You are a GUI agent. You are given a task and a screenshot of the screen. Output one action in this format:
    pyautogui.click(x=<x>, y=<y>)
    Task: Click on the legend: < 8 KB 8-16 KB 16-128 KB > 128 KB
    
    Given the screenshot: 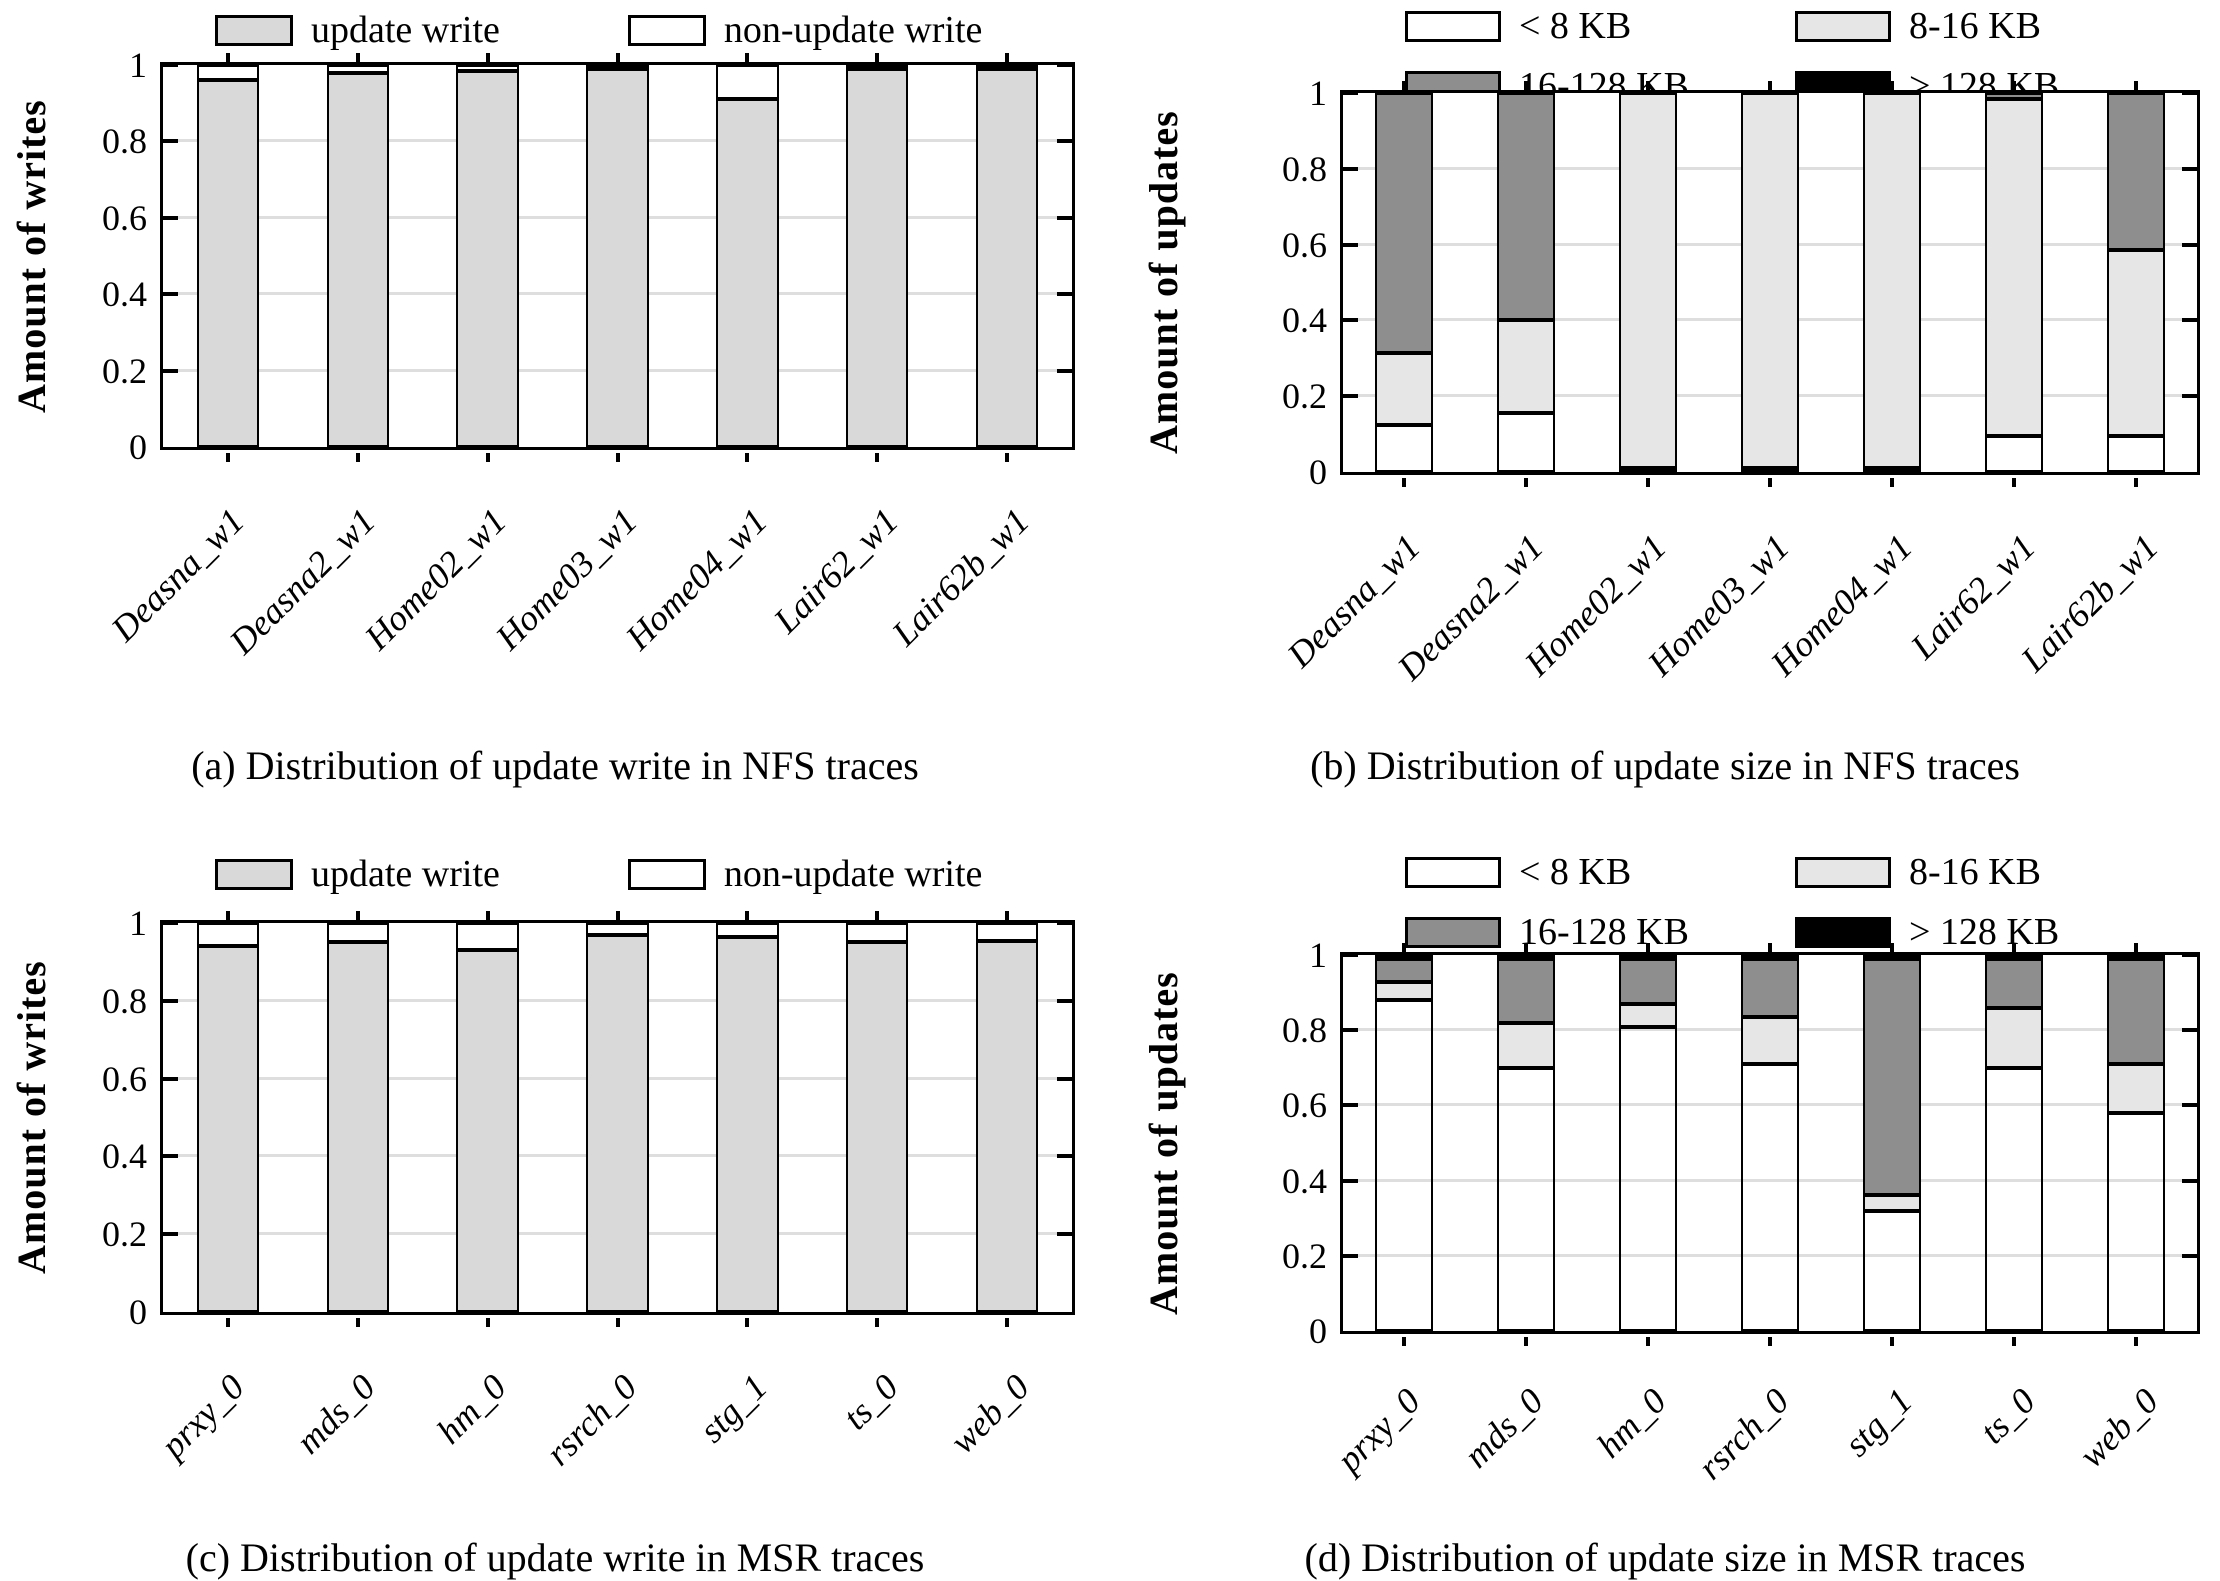 What is the action you would take?
    pyautogui.click(x=1732, y=56)
    